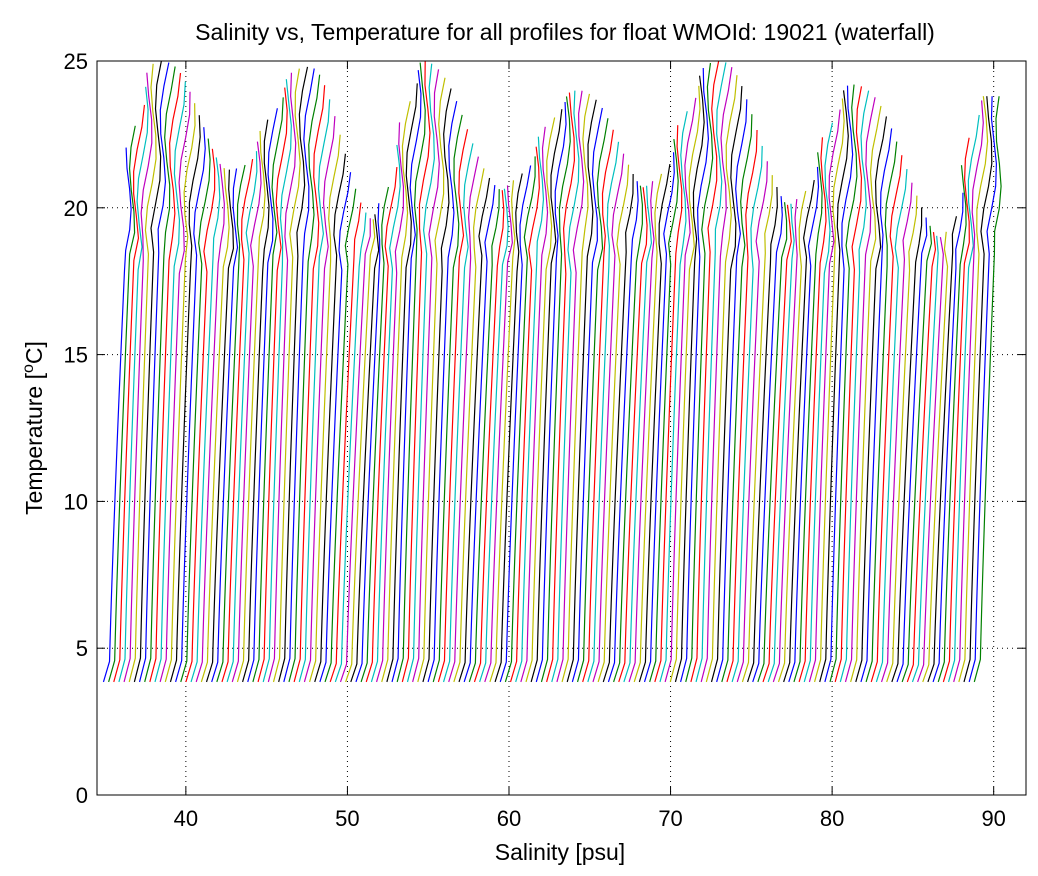 This screenshot has height=876, width=1038. I want to click on x-axis-label: Salinity [psu], so click(560, 852).